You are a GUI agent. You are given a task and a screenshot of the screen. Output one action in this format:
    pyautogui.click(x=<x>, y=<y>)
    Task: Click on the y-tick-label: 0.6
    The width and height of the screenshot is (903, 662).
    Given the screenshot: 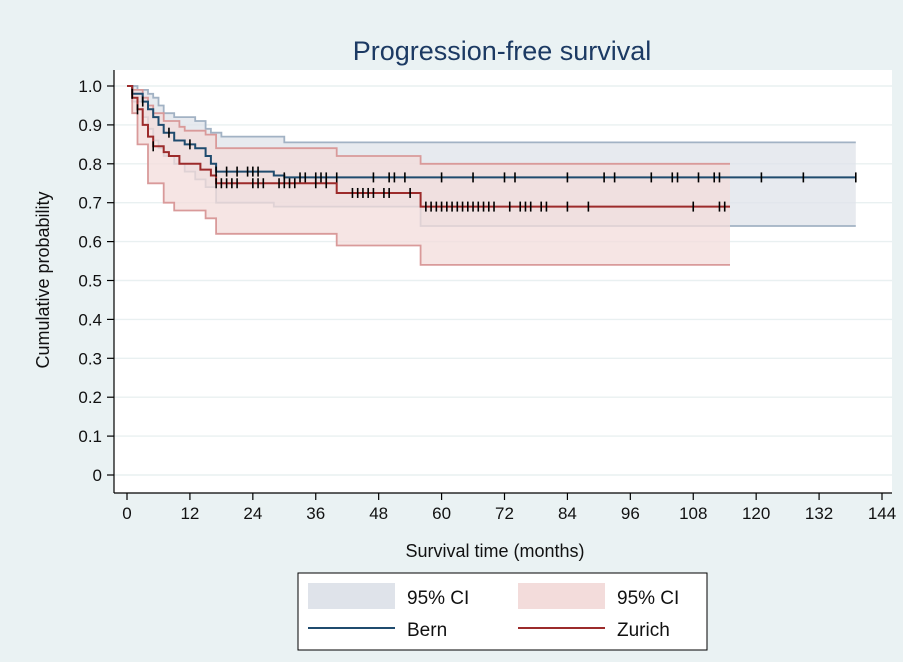 What is the action you would take?
    pyautogui.click(x=90, y=242)
    